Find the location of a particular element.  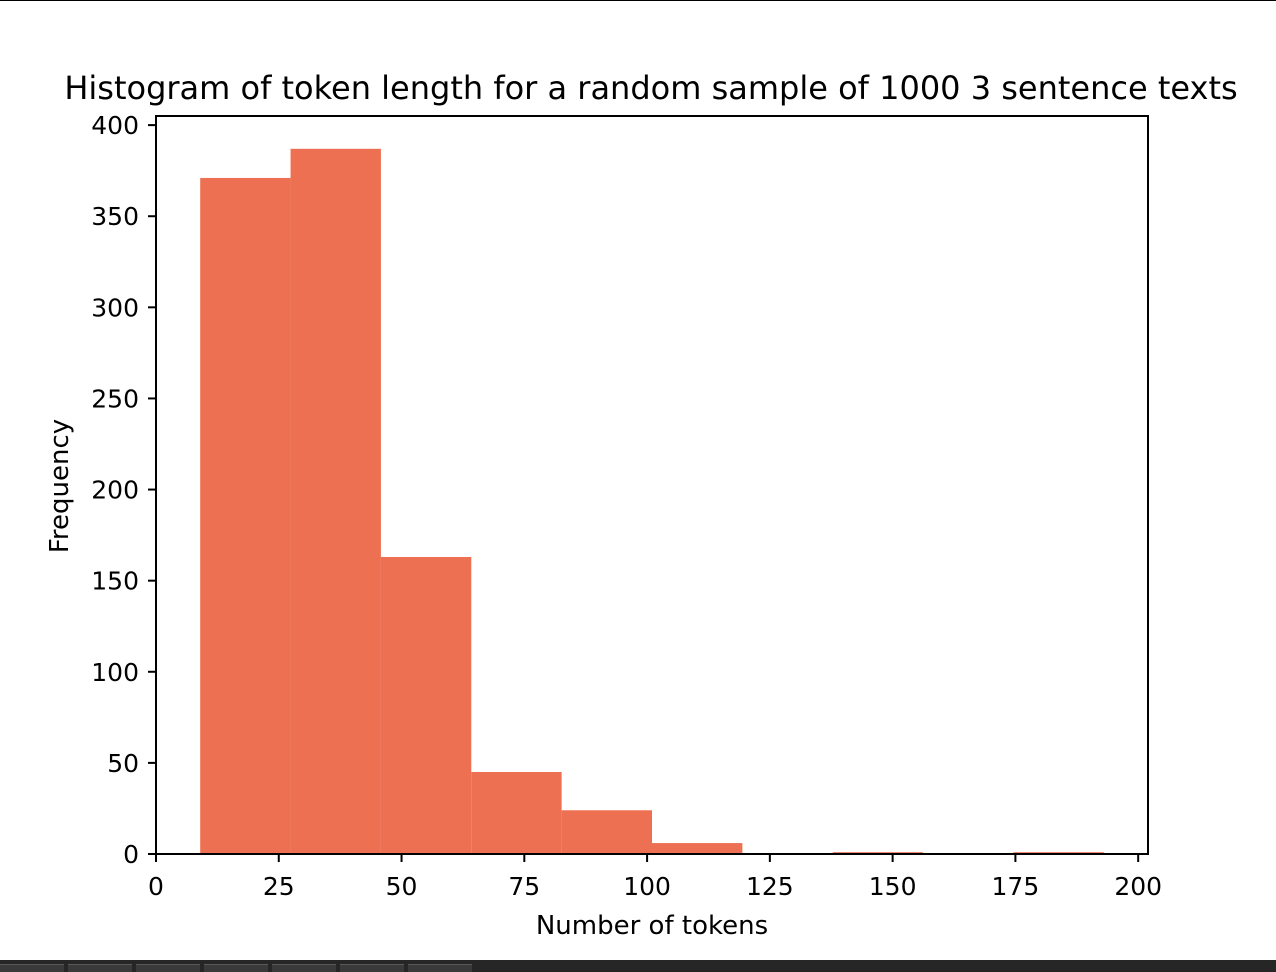

y-tick-label: 250 is located at coordinates (115, 398).